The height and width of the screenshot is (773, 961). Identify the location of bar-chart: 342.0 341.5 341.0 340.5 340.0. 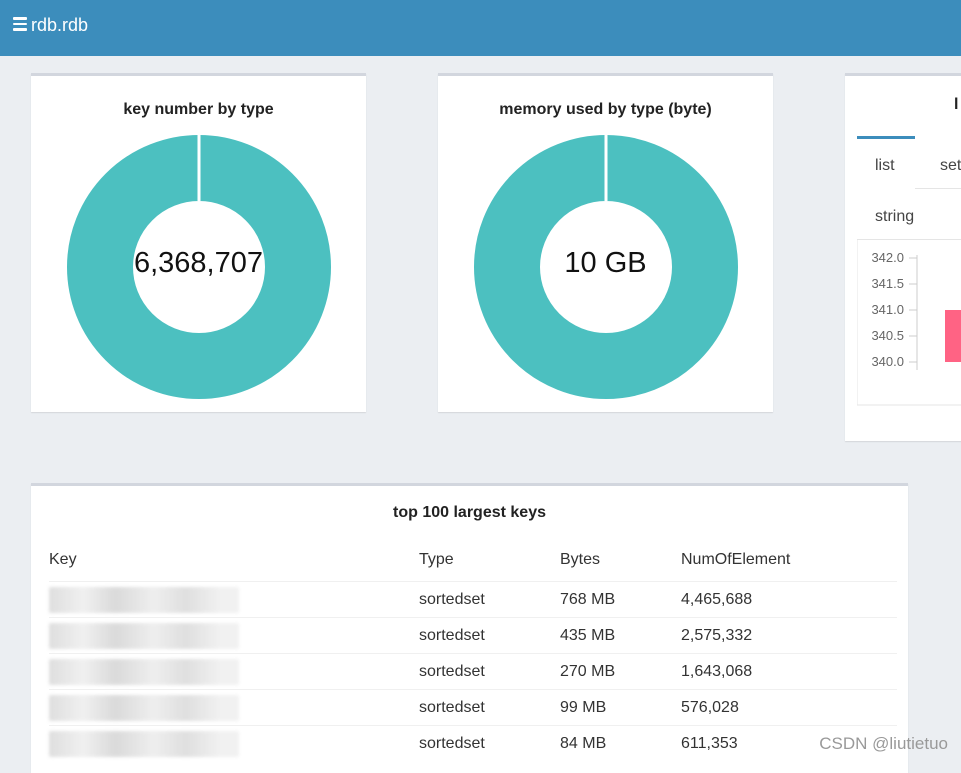
(909, 323).